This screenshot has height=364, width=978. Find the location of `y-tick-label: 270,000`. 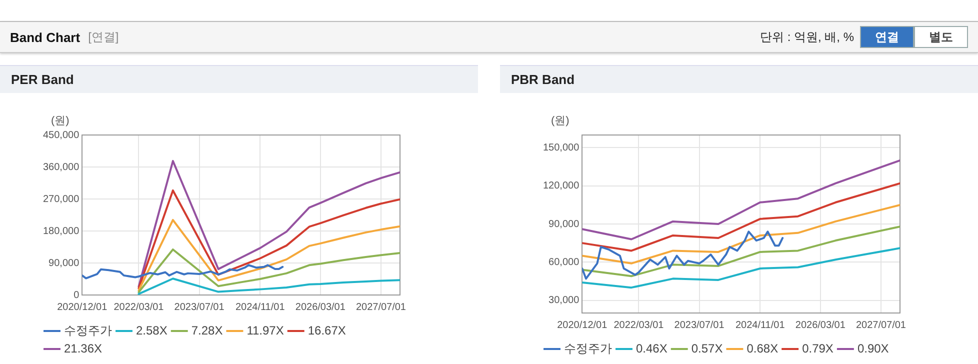

y-tick-label: 270,000 is located at coordinates (61, 199).